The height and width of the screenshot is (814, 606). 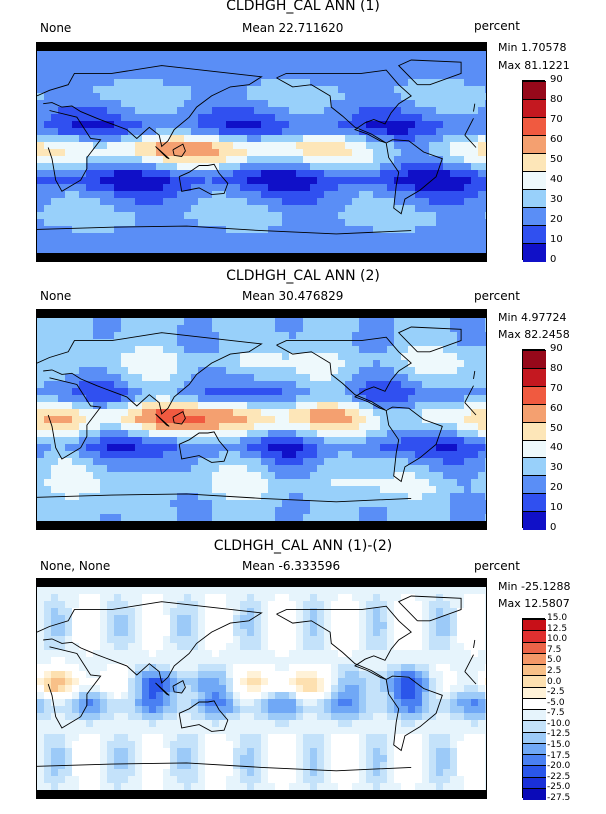 What do you see at coordinates (534, 603) in the screenshot?
I see `max-label: Max 12.5807` at bounding box center [534, 603].